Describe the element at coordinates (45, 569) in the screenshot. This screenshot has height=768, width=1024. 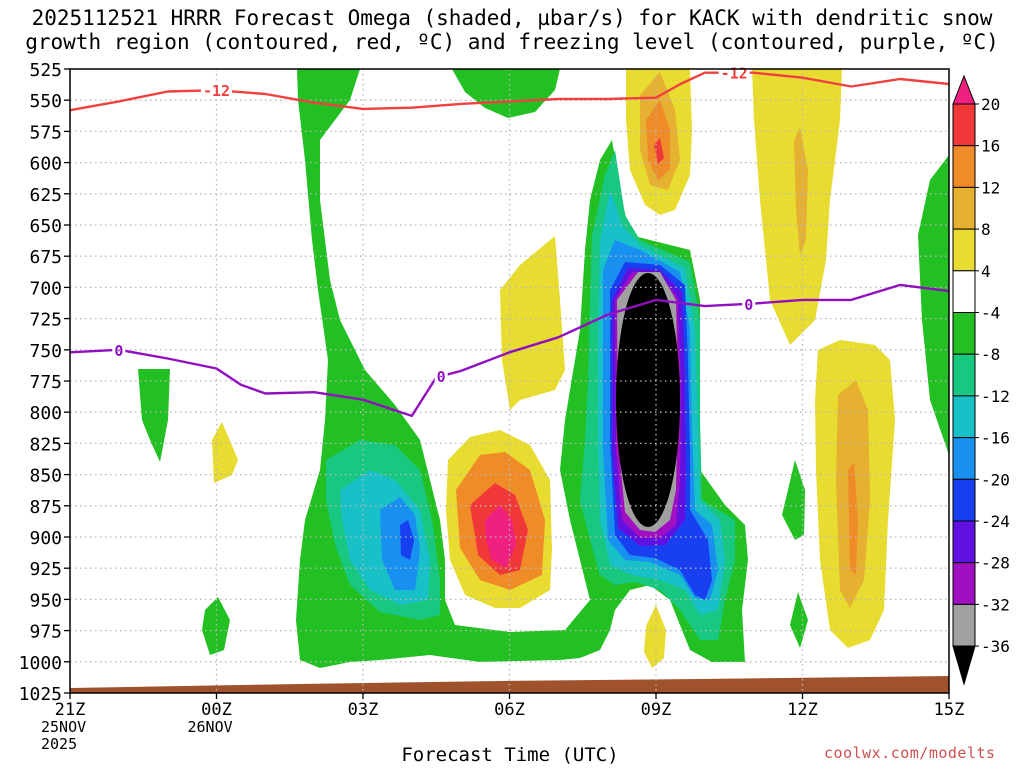
I see `y-tick-label: 925` at that location.